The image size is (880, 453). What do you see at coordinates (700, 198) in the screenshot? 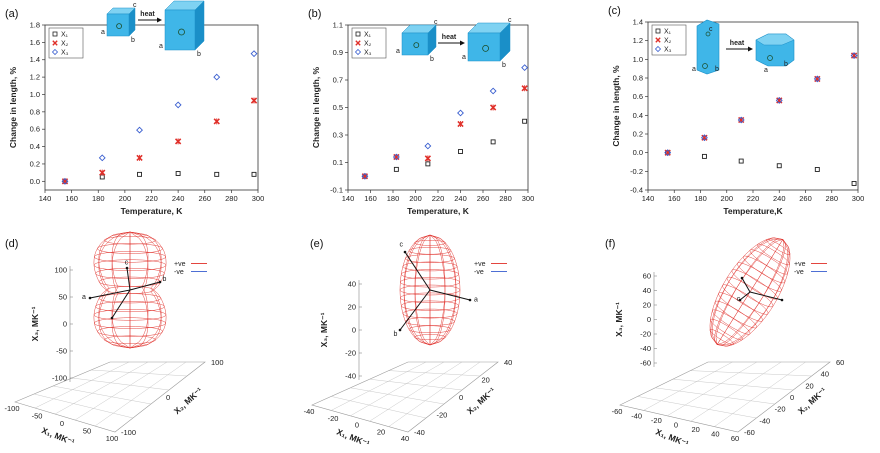
I see `x-tick-label: 180` at bounding box center [700, 198].